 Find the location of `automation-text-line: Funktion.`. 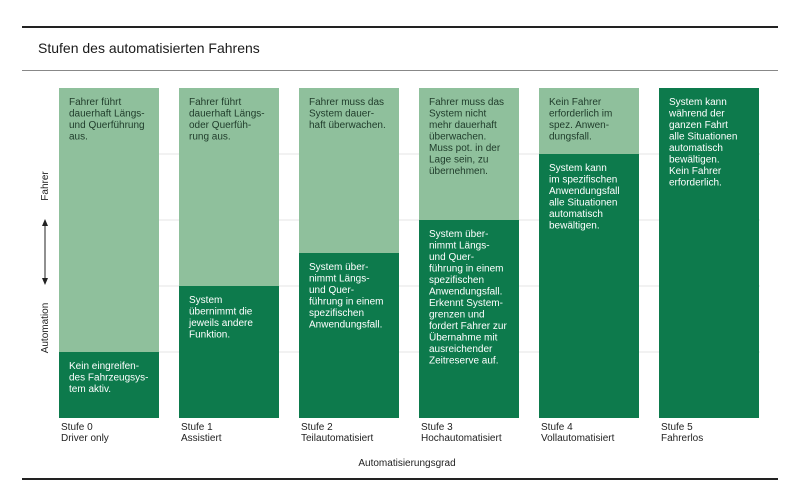

automation-text-line: Funktion. is located at coordinates (209, 335).